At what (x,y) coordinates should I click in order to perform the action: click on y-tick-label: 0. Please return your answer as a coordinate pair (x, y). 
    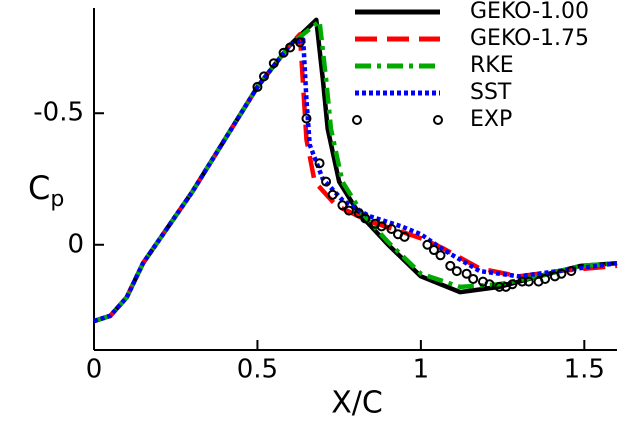
    Looking at the image, I should click on (75, 244).